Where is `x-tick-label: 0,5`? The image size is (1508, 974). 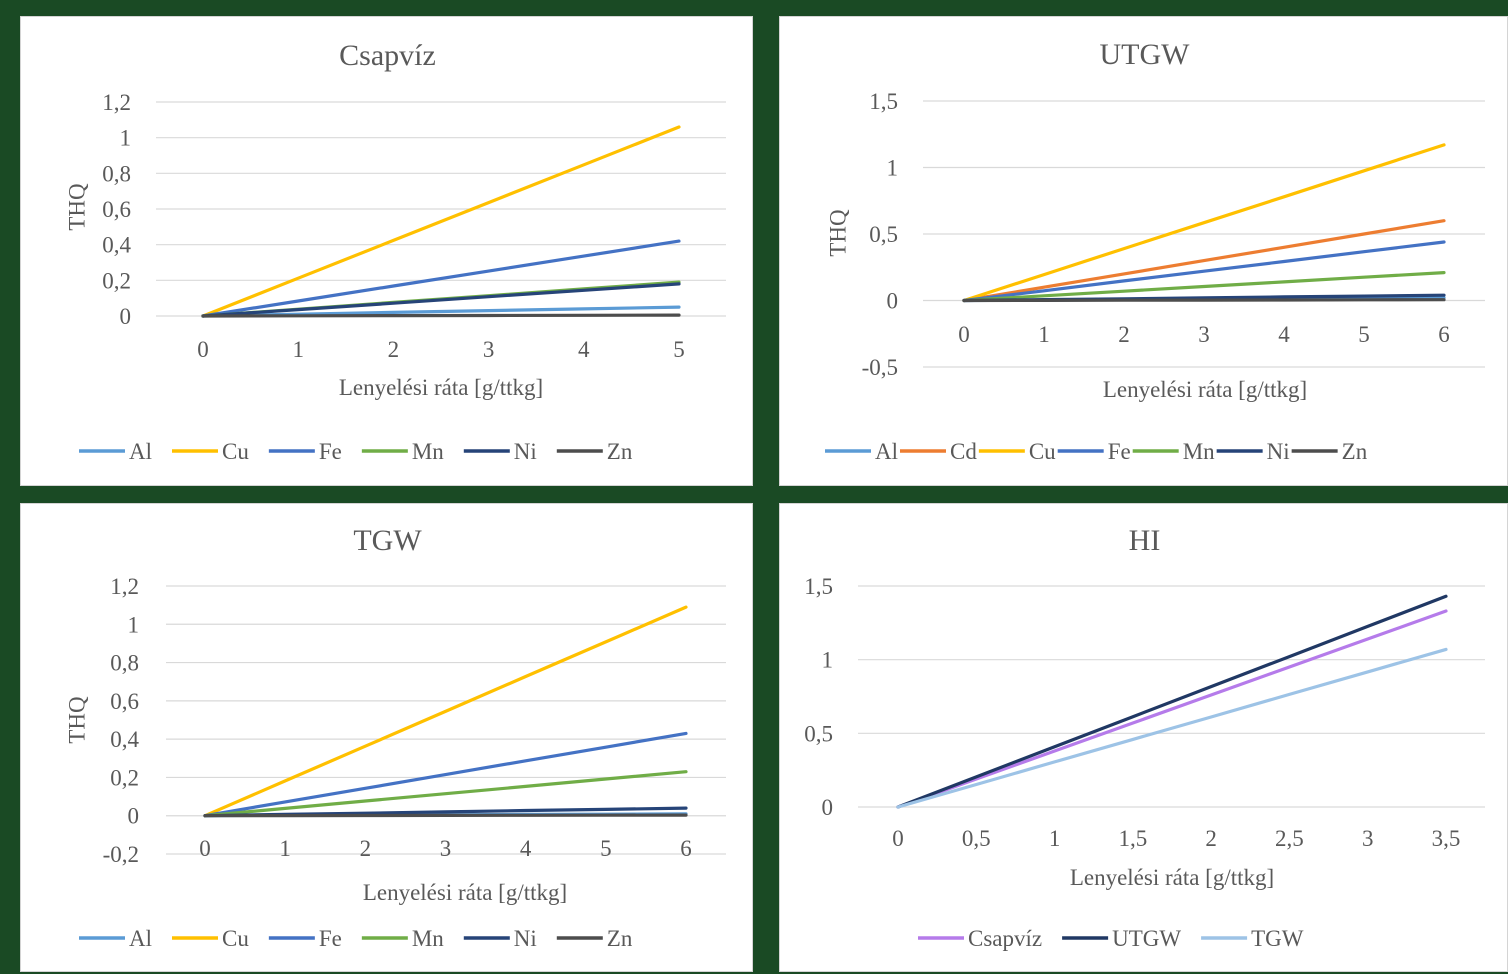 x-tick-label: 0,5 is located at coordinates (976, 838).